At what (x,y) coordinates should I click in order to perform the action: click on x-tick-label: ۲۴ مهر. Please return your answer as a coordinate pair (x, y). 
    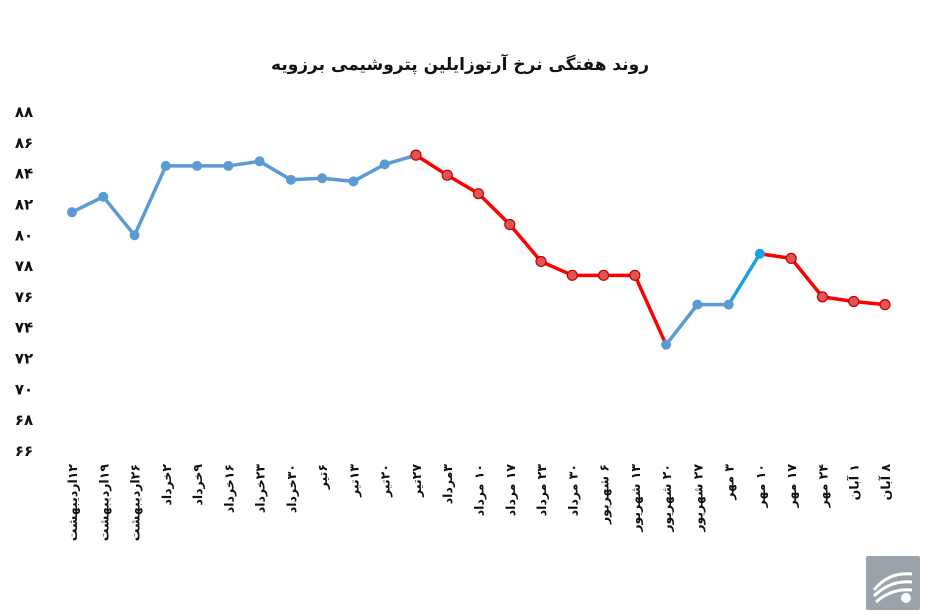
    Looking at the image, I should click on (822, 486).